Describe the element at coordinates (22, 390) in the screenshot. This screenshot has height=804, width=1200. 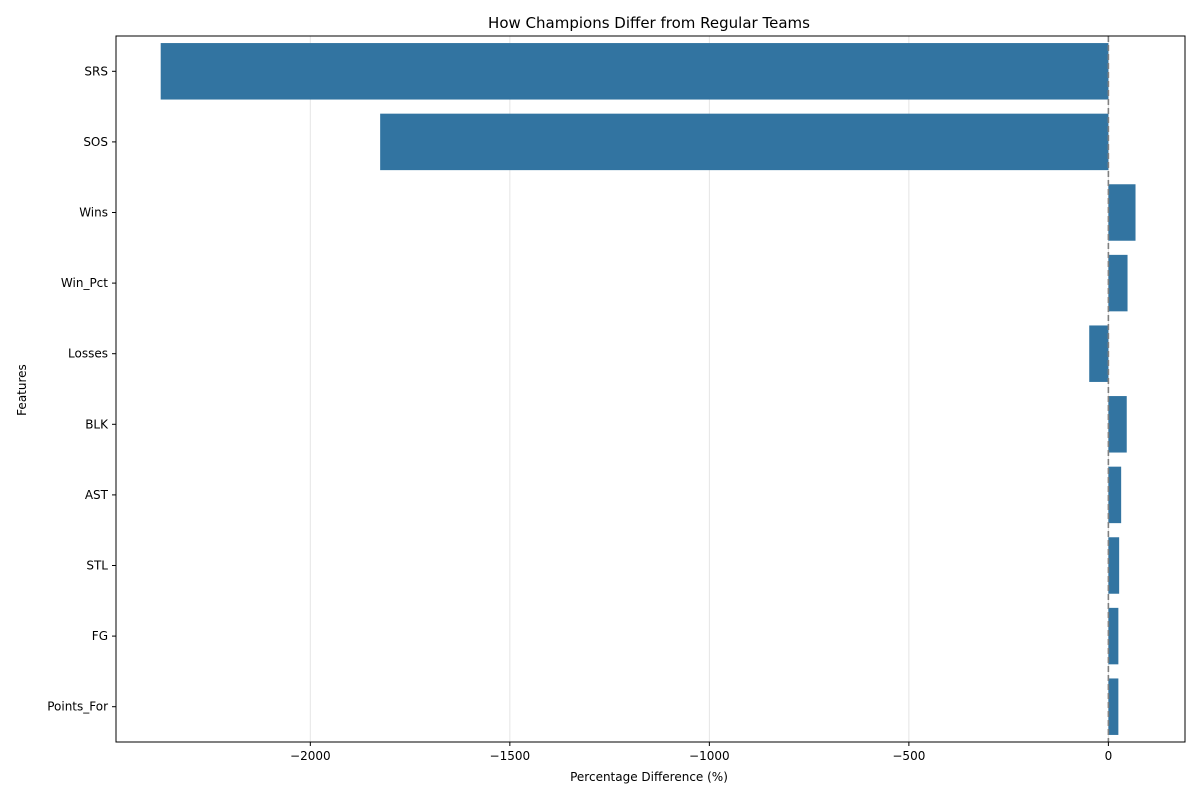
I see `y-axis-label: Features` at that location.